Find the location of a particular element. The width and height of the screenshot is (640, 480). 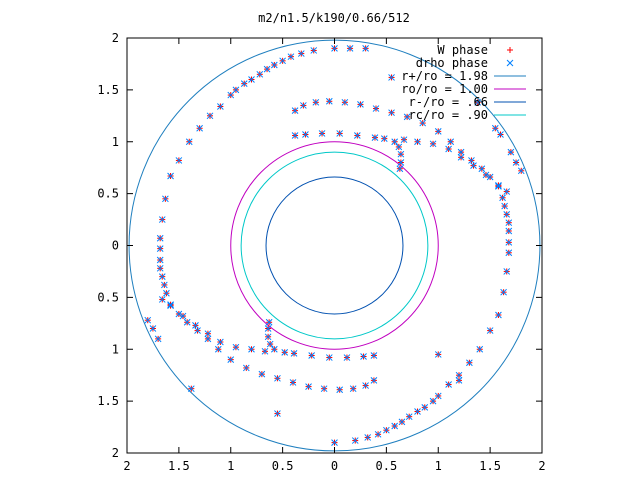

x-tick-label-6: 1 is located at coordinates (438, 466).